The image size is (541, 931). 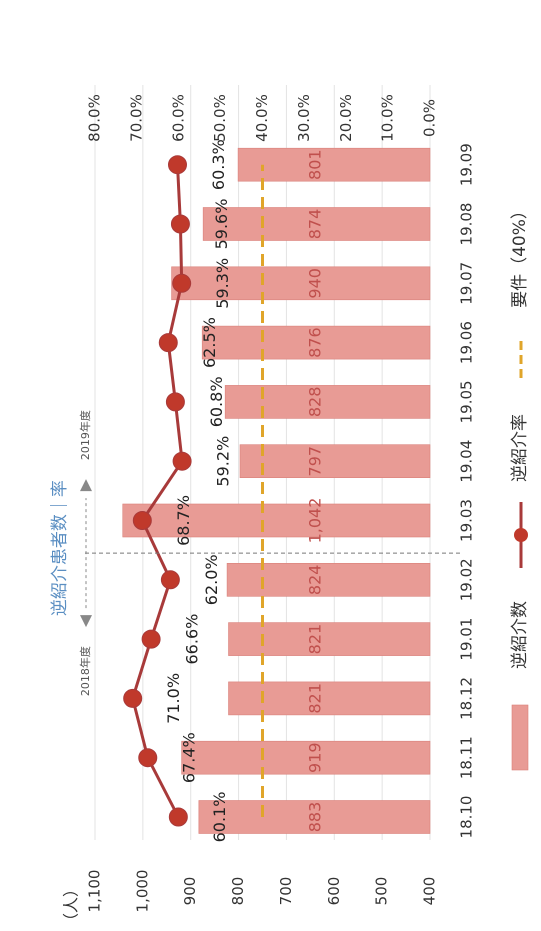 I want to click on rate-point-19.04, so click(x=182, y=461).